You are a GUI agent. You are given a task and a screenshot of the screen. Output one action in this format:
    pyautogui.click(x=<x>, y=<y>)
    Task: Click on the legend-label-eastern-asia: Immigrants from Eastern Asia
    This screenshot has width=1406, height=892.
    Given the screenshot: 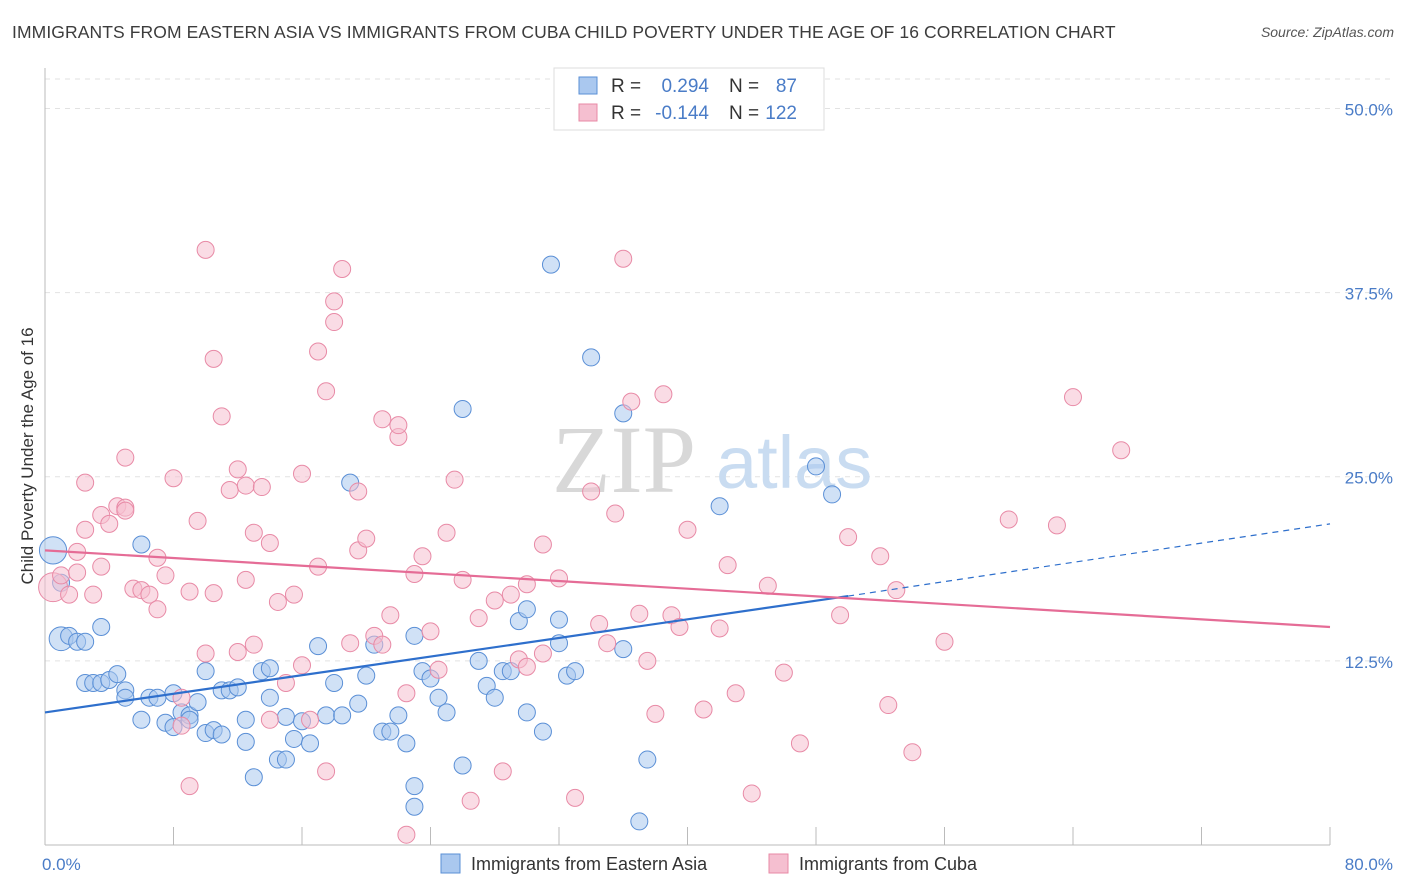 What is the action you would take?
    pyautogui.click(x=589, y=864)
    